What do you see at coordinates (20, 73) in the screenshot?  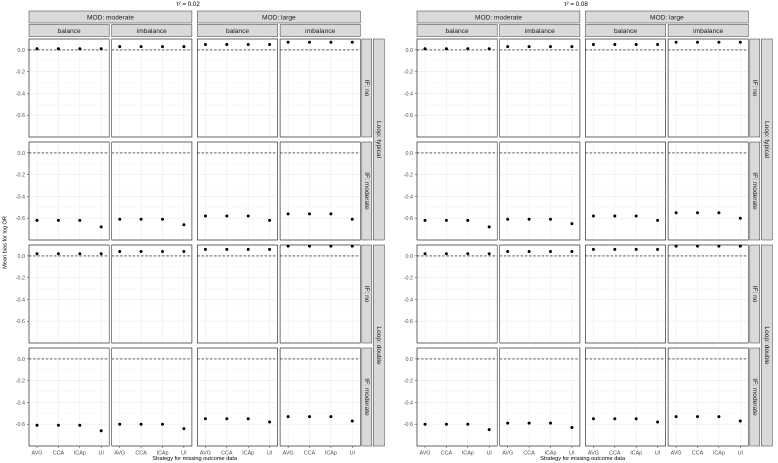 I see `y-axis-tick-label: -0.2` at bounding box center [20, 73].